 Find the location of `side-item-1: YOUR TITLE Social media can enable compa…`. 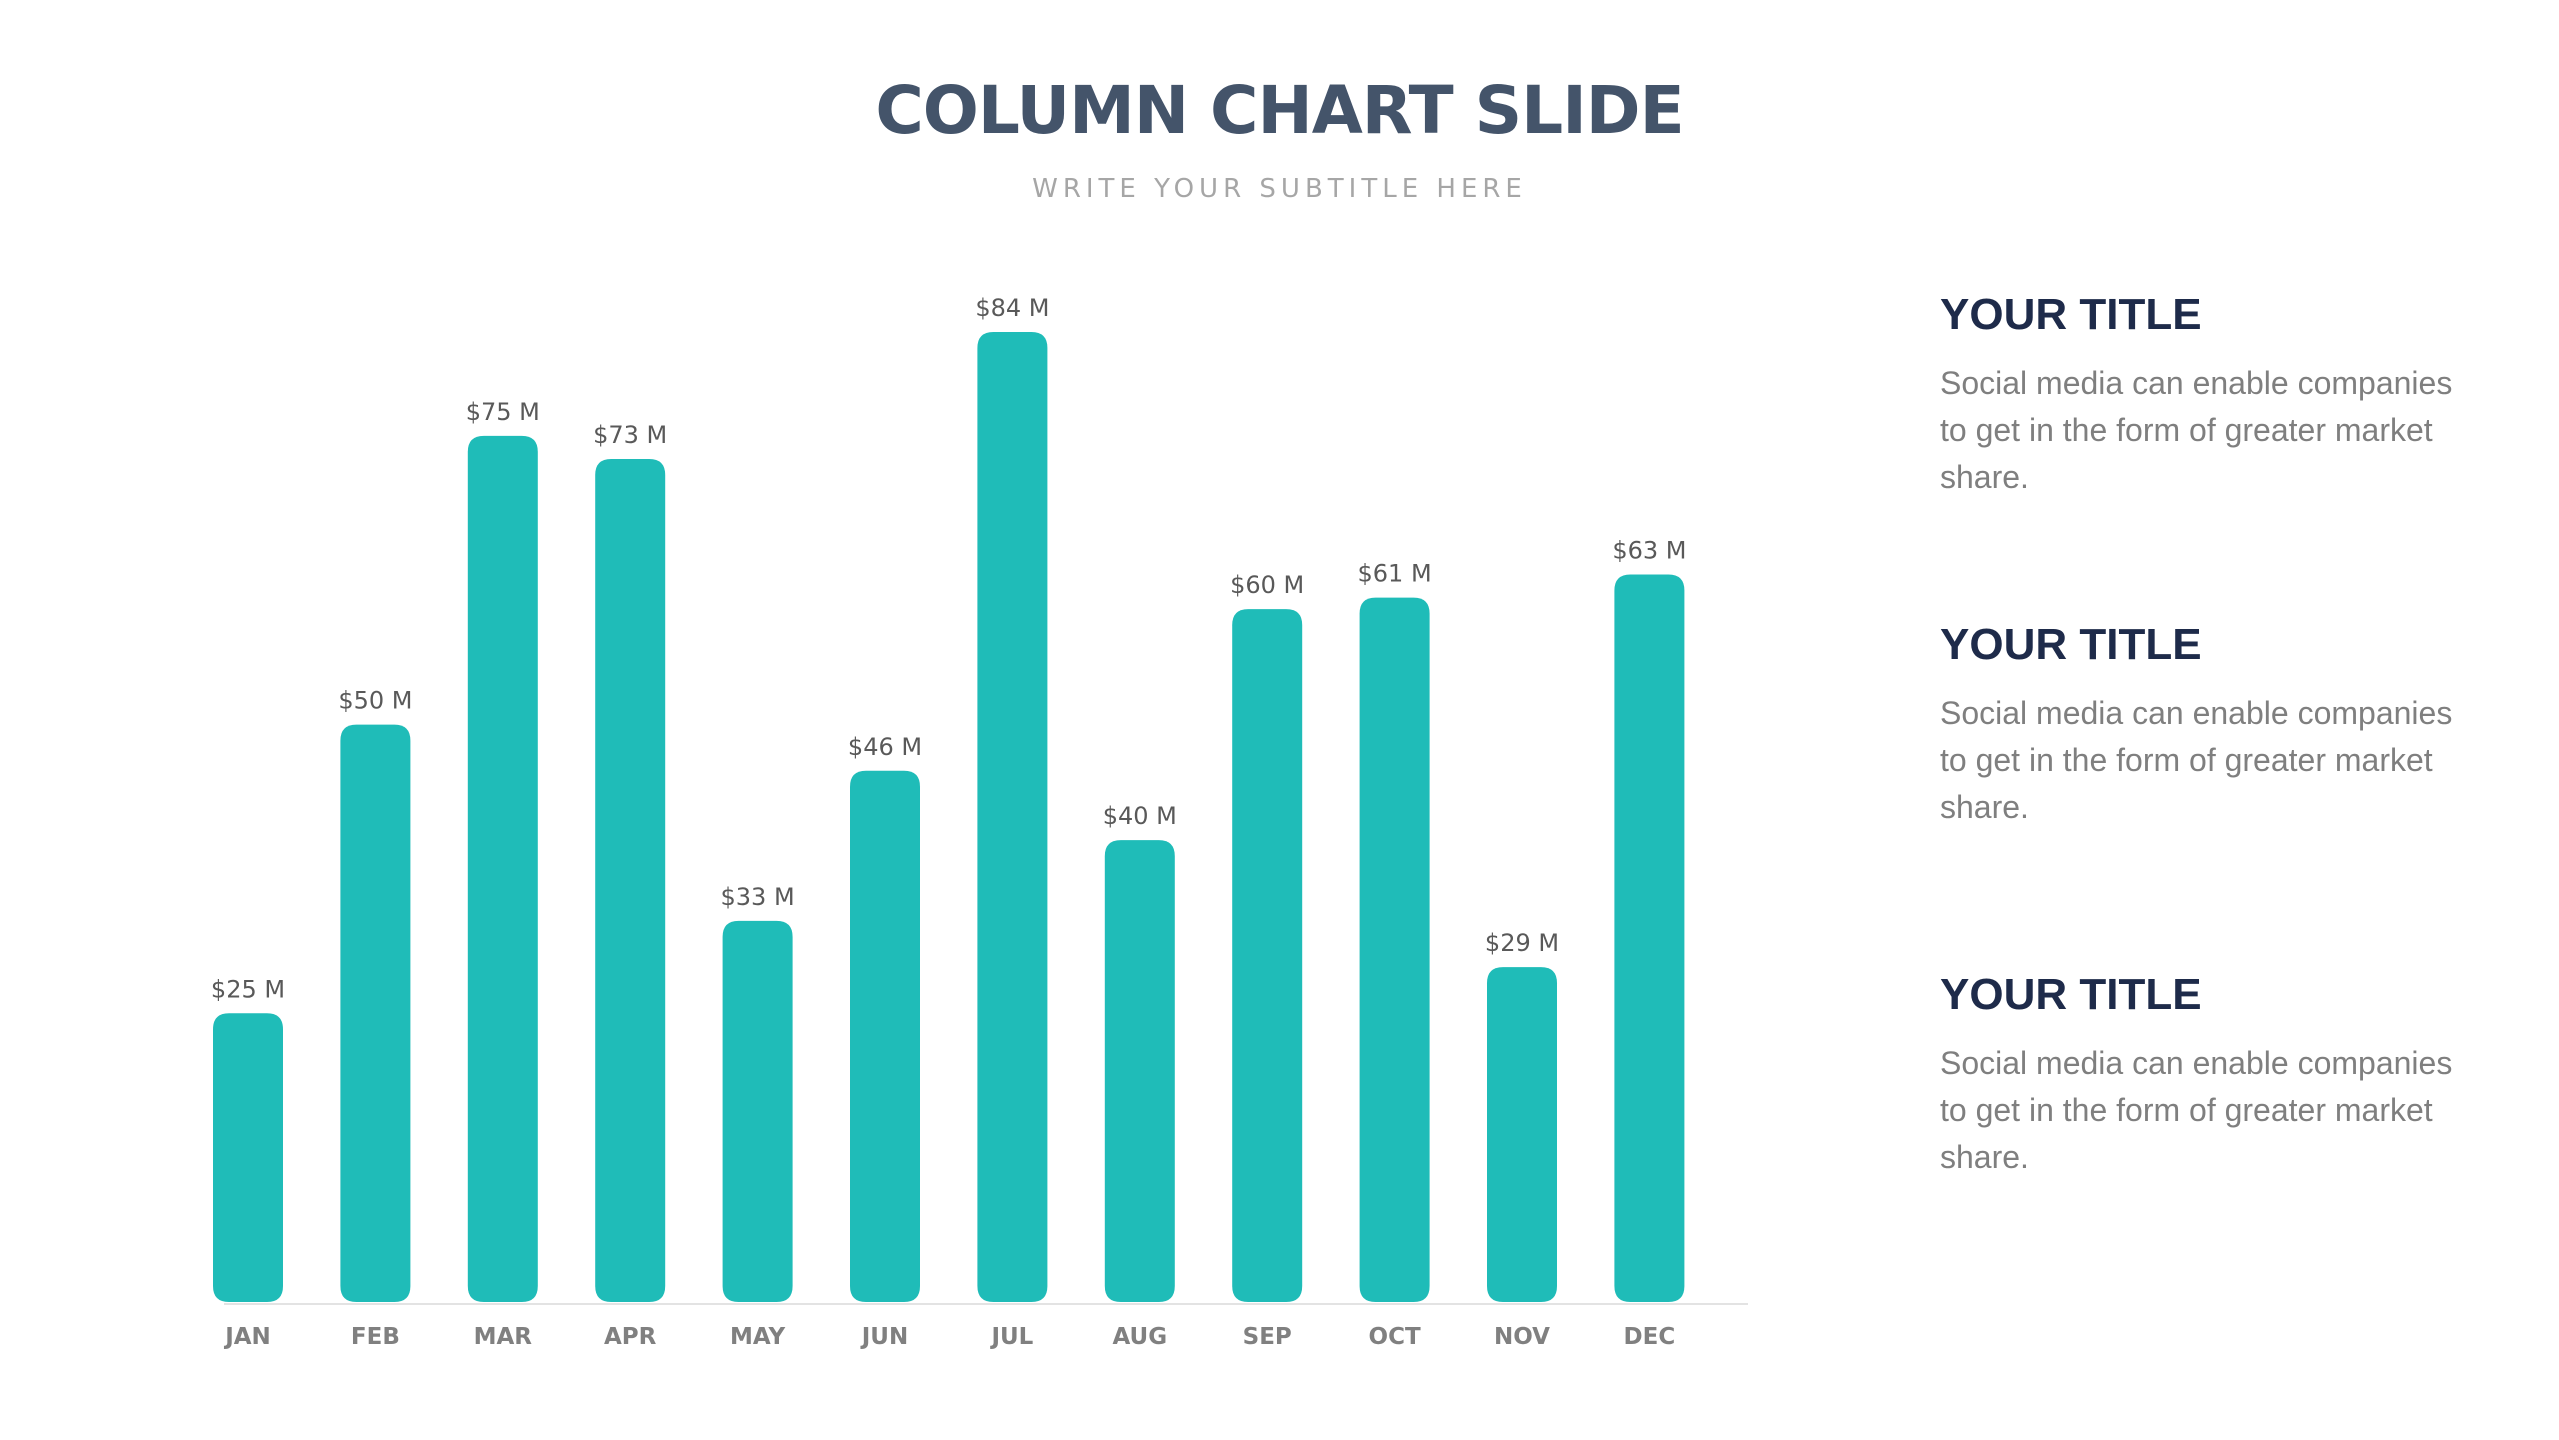

side-item-1: YOUR TITLE Social media can enable compa… is located at coordinates (2210, 395).